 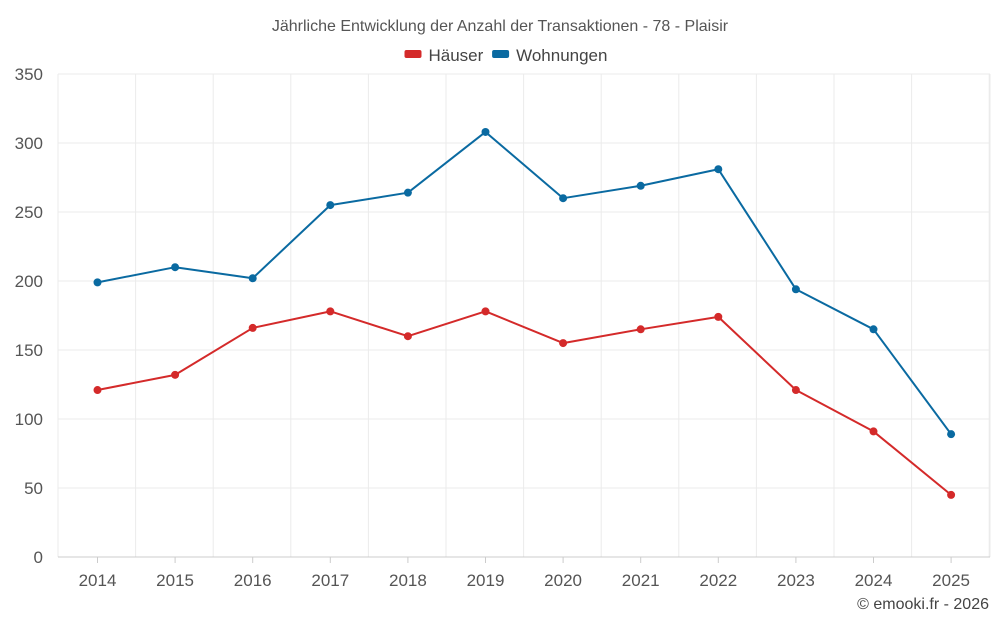 I want to click on y-tick-label: 300, so click(x=29, y=143).